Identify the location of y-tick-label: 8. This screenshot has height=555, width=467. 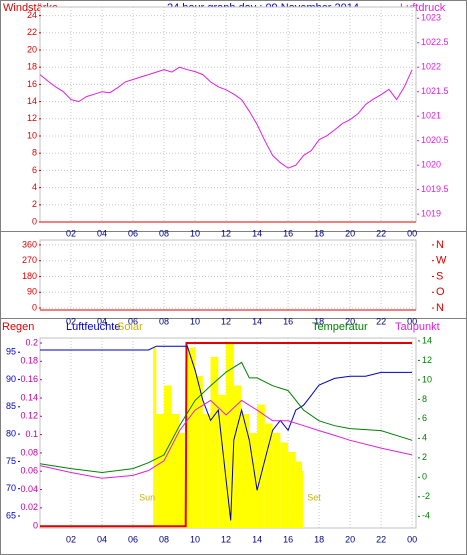
(34, 153).